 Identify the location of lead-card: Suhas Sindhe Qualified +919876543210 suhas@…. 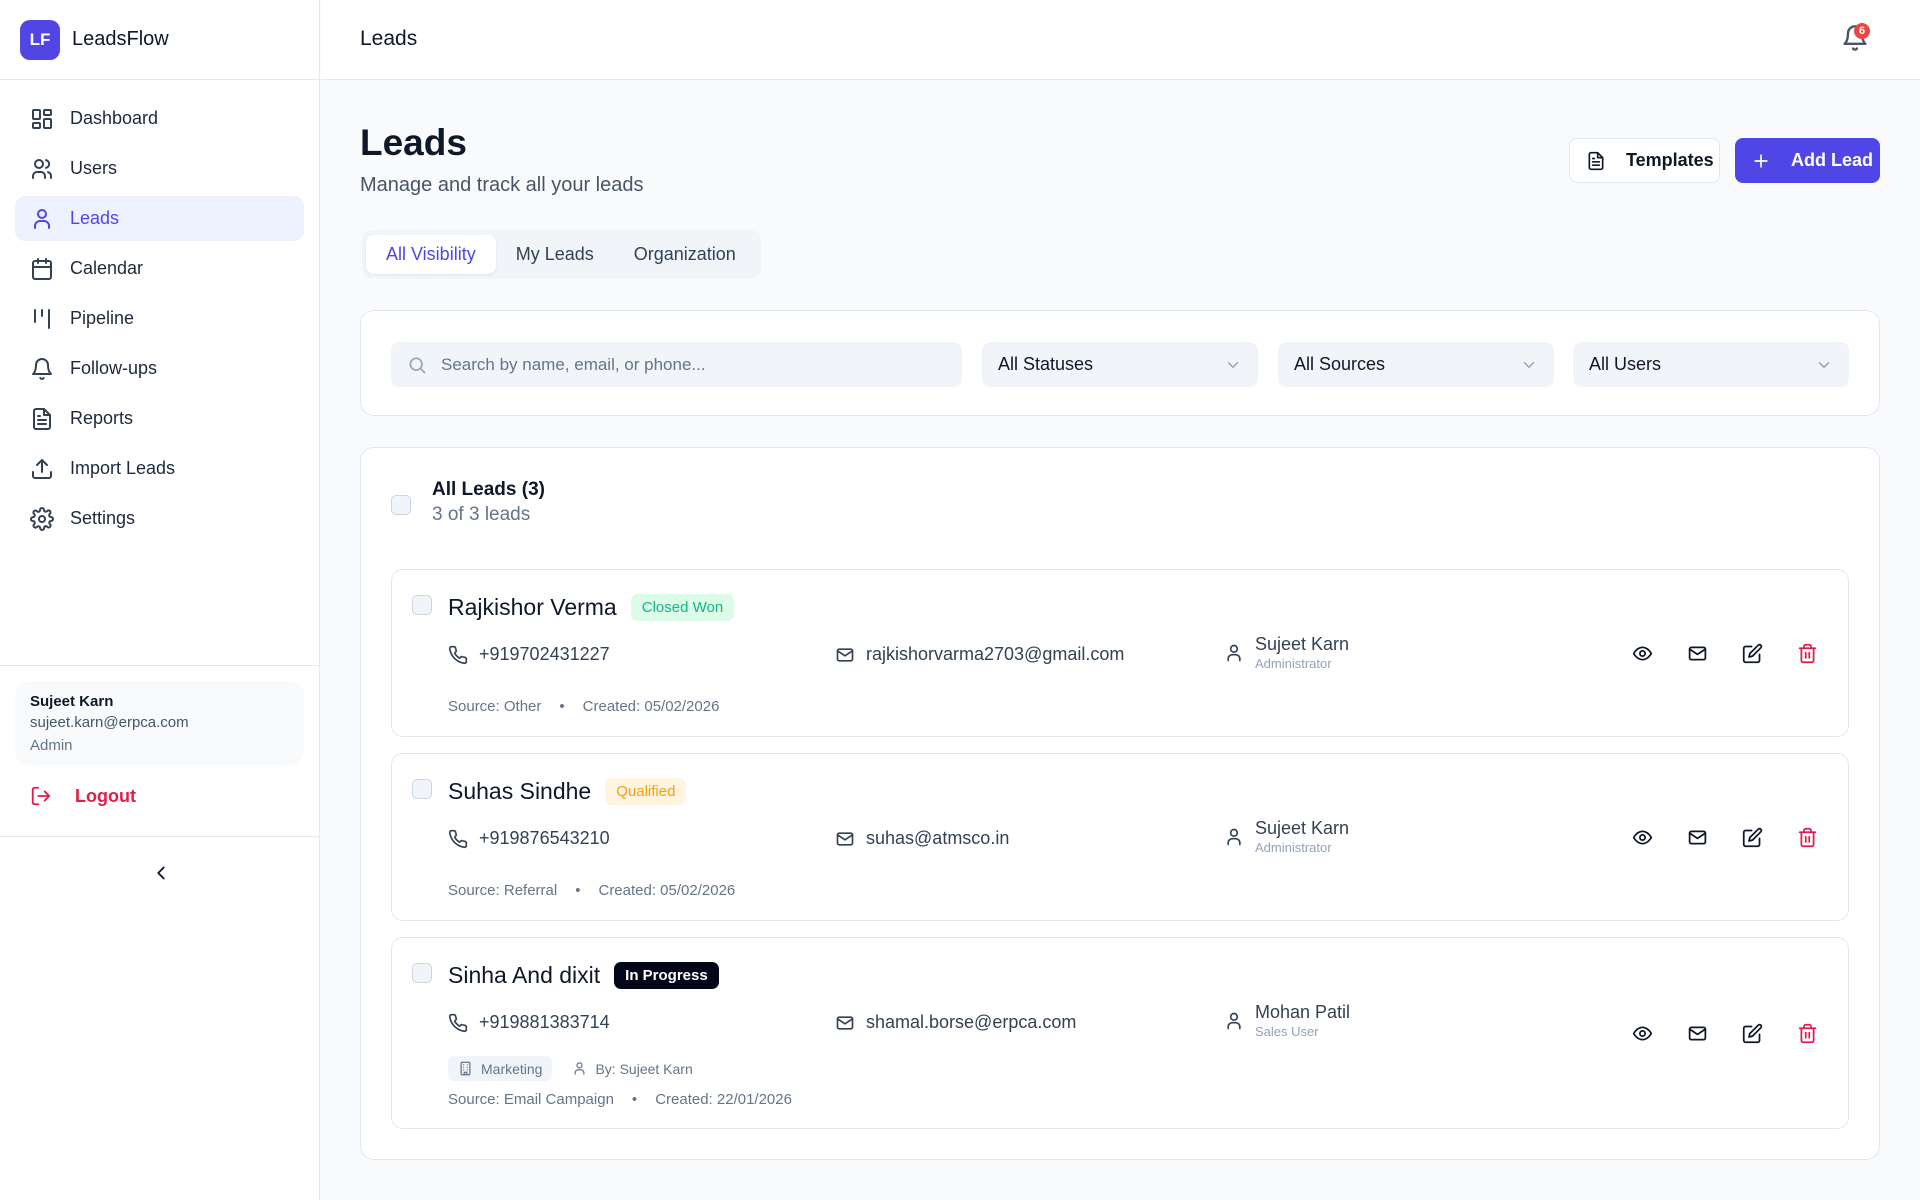
(1120, 837).